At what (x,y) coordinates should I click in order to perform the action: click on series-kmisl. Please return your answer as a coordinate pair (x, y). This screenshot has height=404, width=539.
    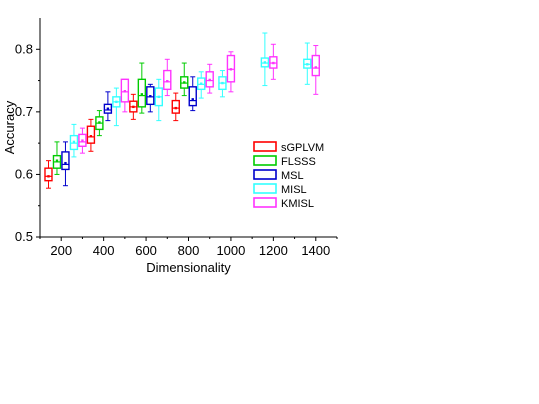
    Looking at the image, I should click on (199, 98).